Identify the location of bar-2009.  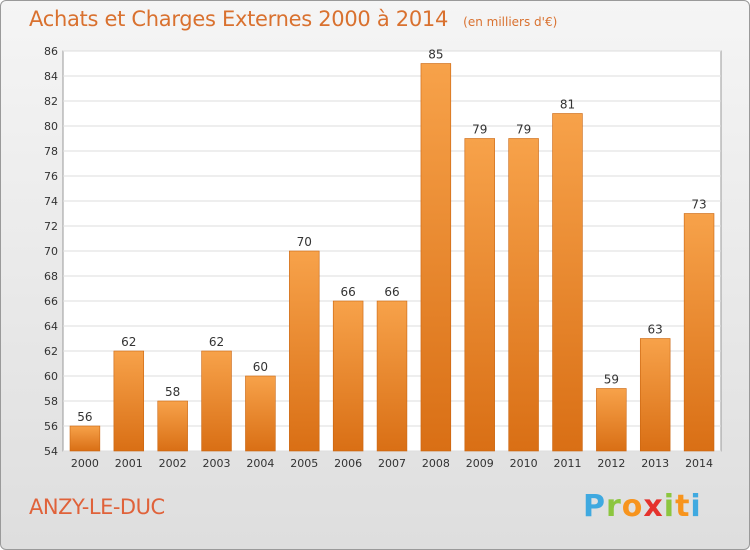
(479, 295).